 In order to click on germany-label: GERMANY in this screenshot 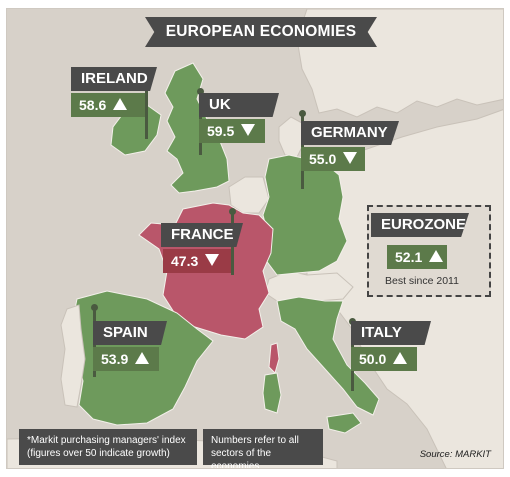, I will do `click(350, 133)`.